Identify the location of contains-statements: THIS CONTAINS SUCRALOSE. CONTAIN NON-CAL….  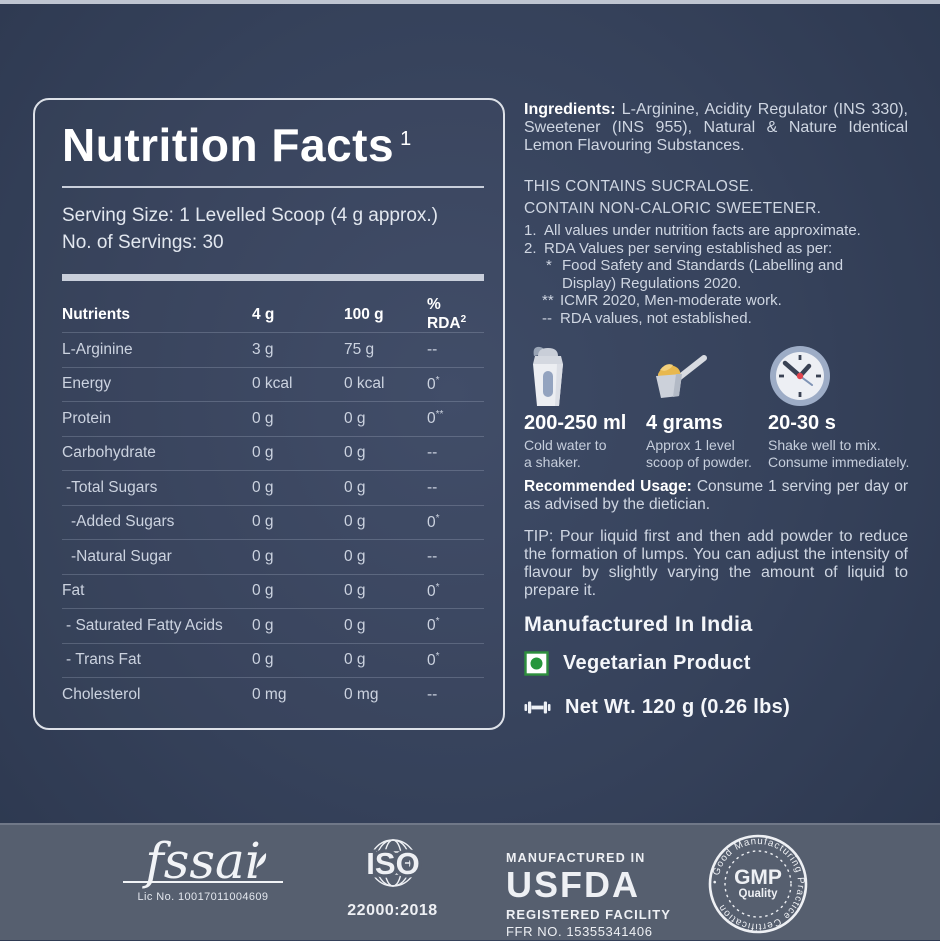
(672, 197).